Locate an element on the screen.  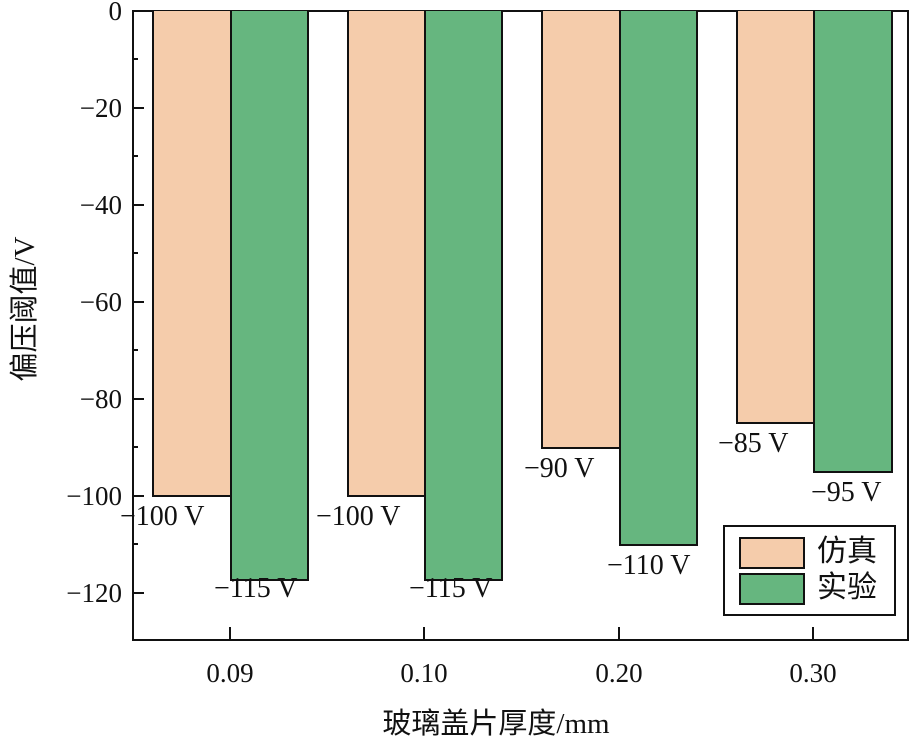
bar-experiment-0.30 is located at coordinates (853, 242).